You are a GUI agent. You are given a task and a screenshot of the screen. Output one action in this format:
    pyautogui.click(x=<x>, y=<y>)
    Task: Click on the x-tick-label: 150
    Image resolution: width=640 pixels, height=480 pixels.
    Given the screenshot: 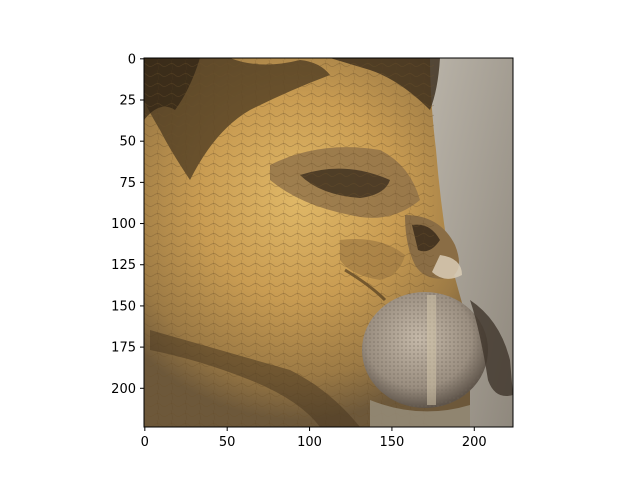 What is the action you would take?
    pyautogui.click(x=392, y=442)
    